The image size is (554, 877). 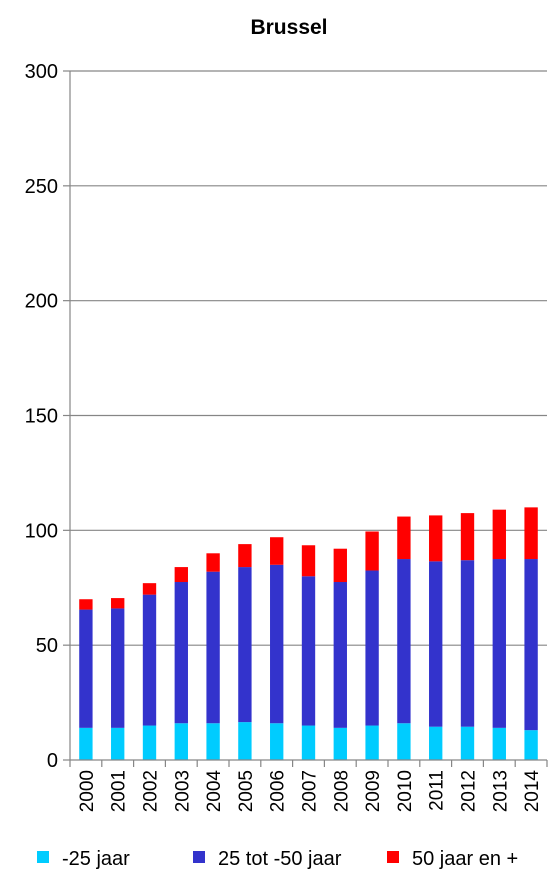 I want to click on bar-segment-1-2006, so click(x=277, y=741).